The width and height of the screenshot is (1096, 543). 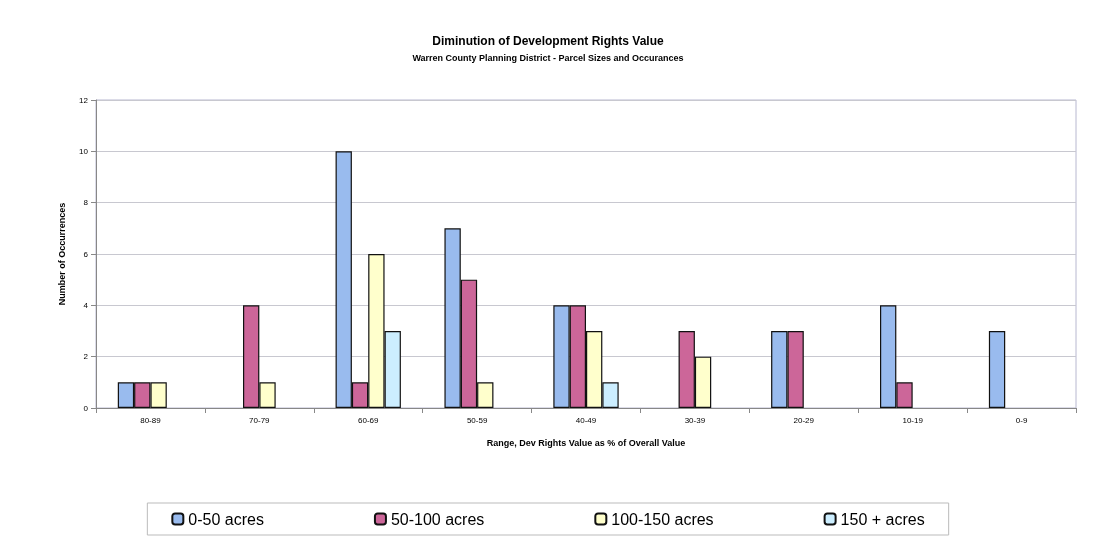 I want to click on y-tick-label: 8, so click(x=86, y=203).